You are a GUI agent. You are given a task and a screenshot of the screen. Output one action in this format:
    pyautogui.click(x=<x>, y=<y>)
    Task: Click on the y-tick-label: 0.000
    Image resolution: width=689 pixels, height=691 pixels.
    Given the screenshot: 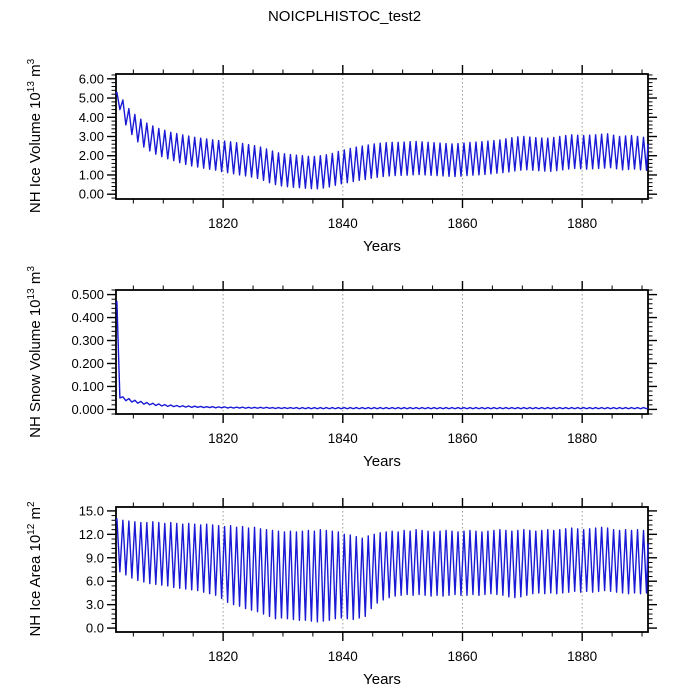 What is the action you would take?
    pyautogui.click(x=87, y=409)
    